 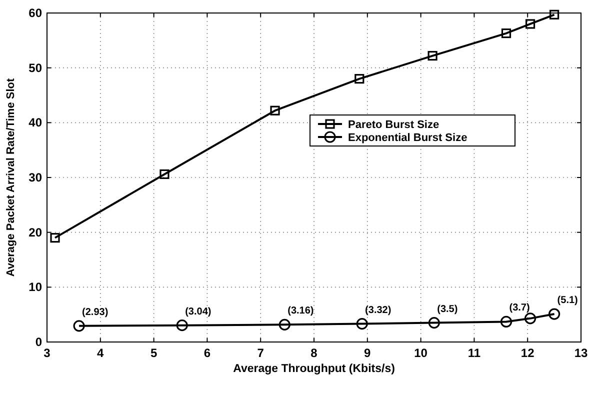 What do you see at coordinates (447, 309) in the screenshot?
I see `data-label: (3.5)` at bounding box center [447, 309].